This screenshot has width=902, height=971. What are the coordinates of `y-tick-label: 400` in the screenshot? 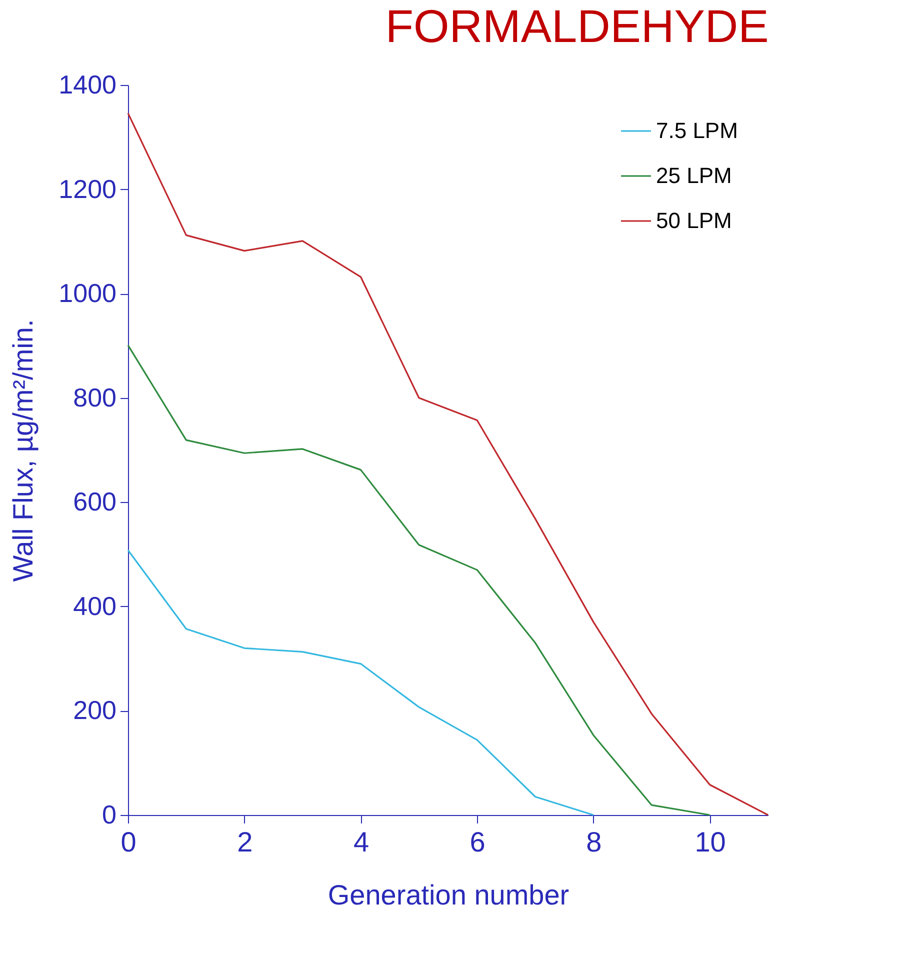 It's located at (94, 605).